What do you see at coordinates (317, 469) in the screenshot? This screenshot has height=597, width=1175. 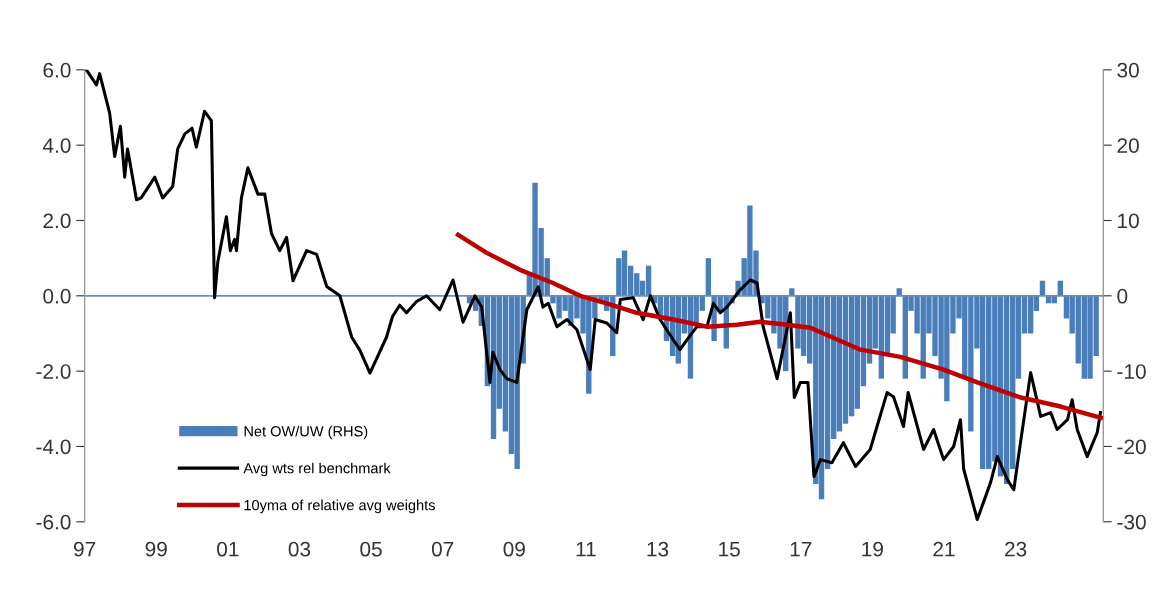 I see `legend-label: Avg wts rel benchmark` at bounding box center [317, 469].